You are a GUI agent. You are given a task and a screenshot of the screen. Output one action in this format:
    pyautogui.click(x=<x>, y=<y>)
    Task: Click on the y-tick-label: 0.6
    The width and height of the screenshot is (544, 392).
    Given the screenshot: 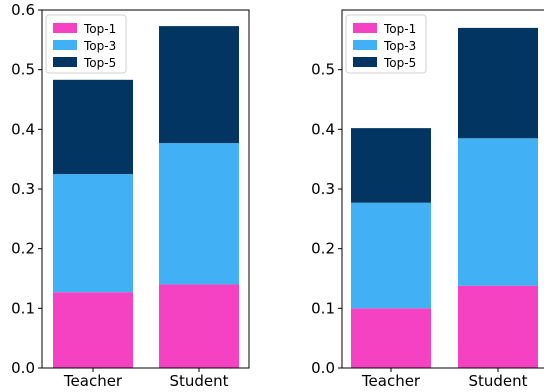 What is the action you would take?
    pyautogui.click(x=23, y=10)
    